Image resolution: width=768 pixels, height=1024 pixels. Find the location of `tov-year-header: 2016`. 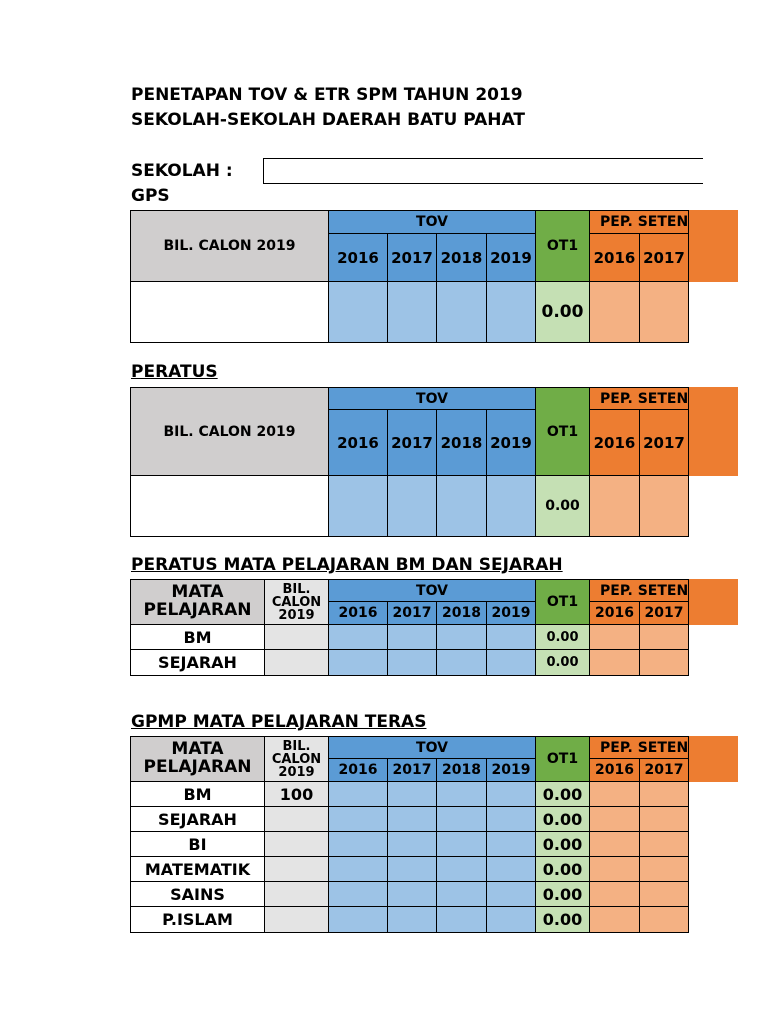

tov-year-header: 2016 is located at coordinates (358, 770).